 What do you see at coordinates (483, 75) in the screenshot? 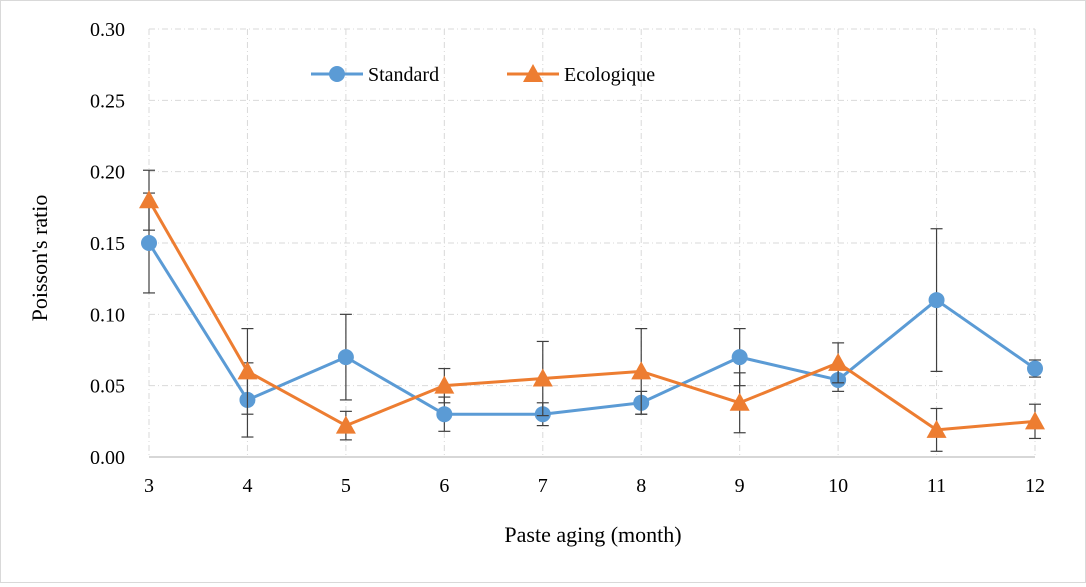
I see `legend: Standard Ecologique` at bounding box center [483, 75].